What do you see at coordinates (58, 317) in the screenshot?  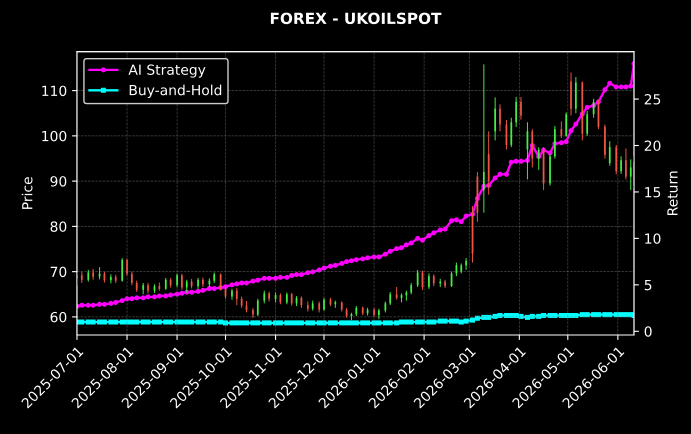 I see `y-tick-label: 60` at bounding box center [58, 317].